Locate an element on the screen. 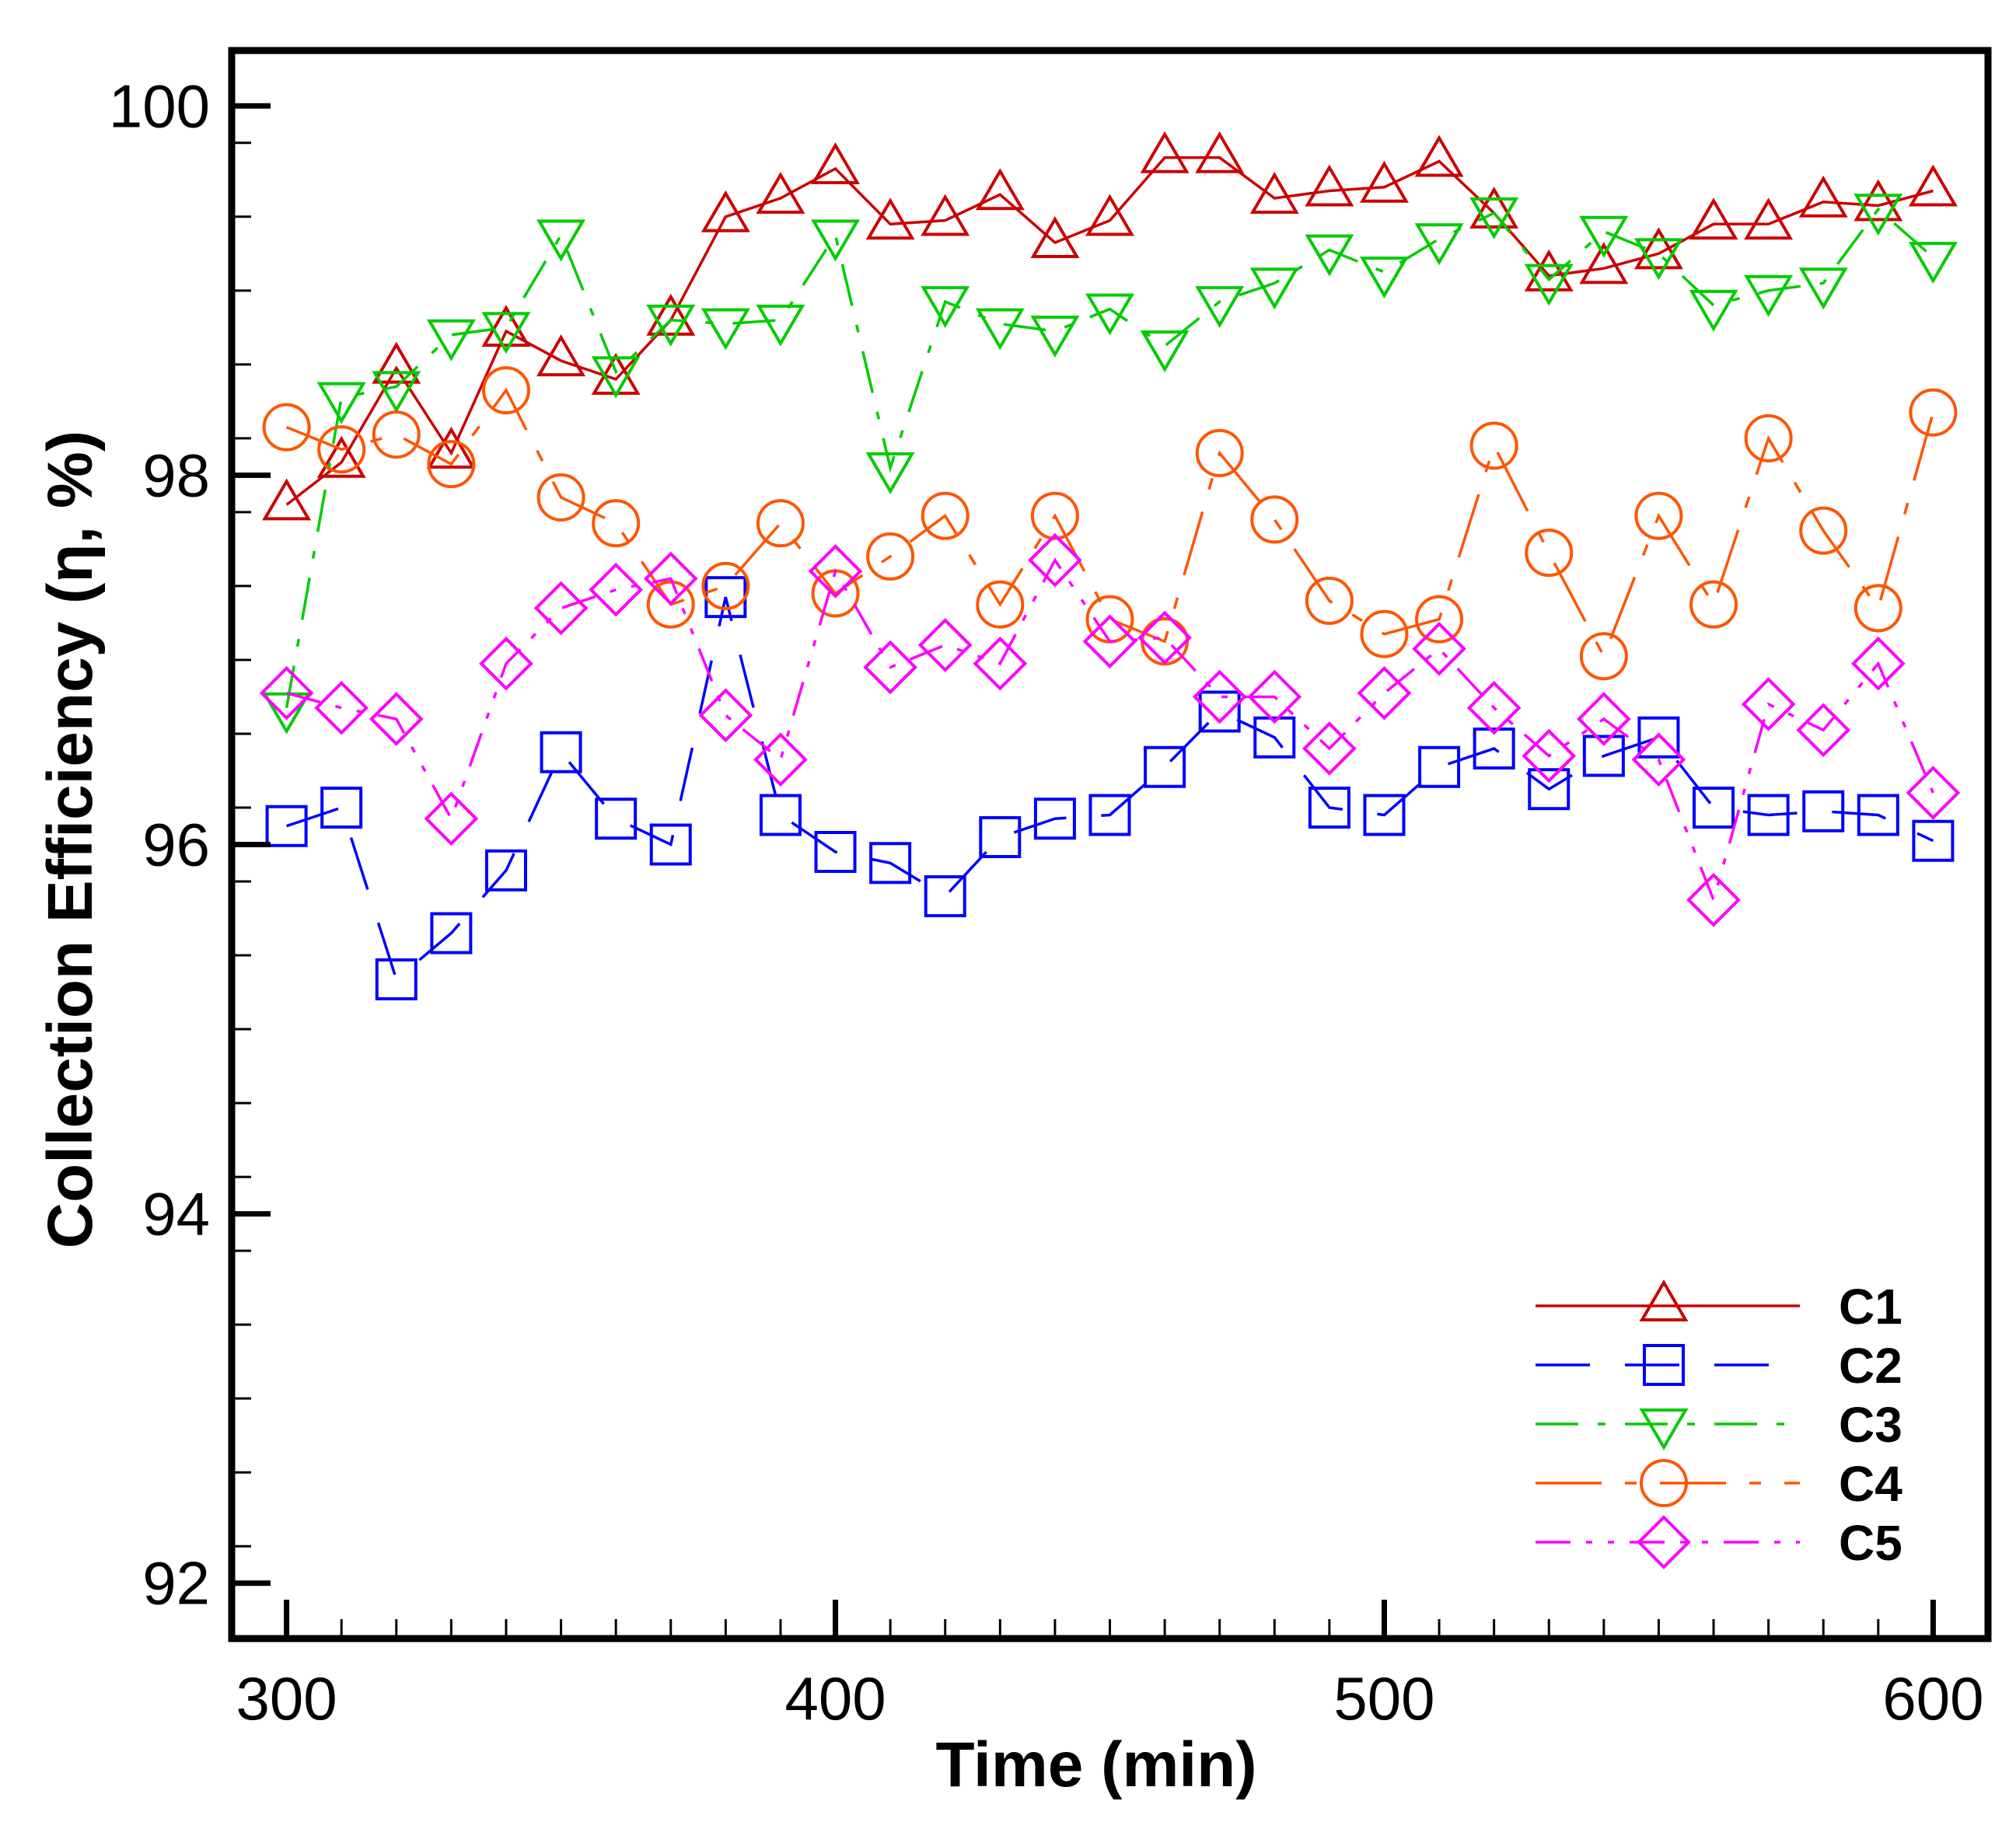 Image resolution: width=2016 pixels, height=1822 pixels. y-tick-label: 98 is located at coordinates (176, 475).